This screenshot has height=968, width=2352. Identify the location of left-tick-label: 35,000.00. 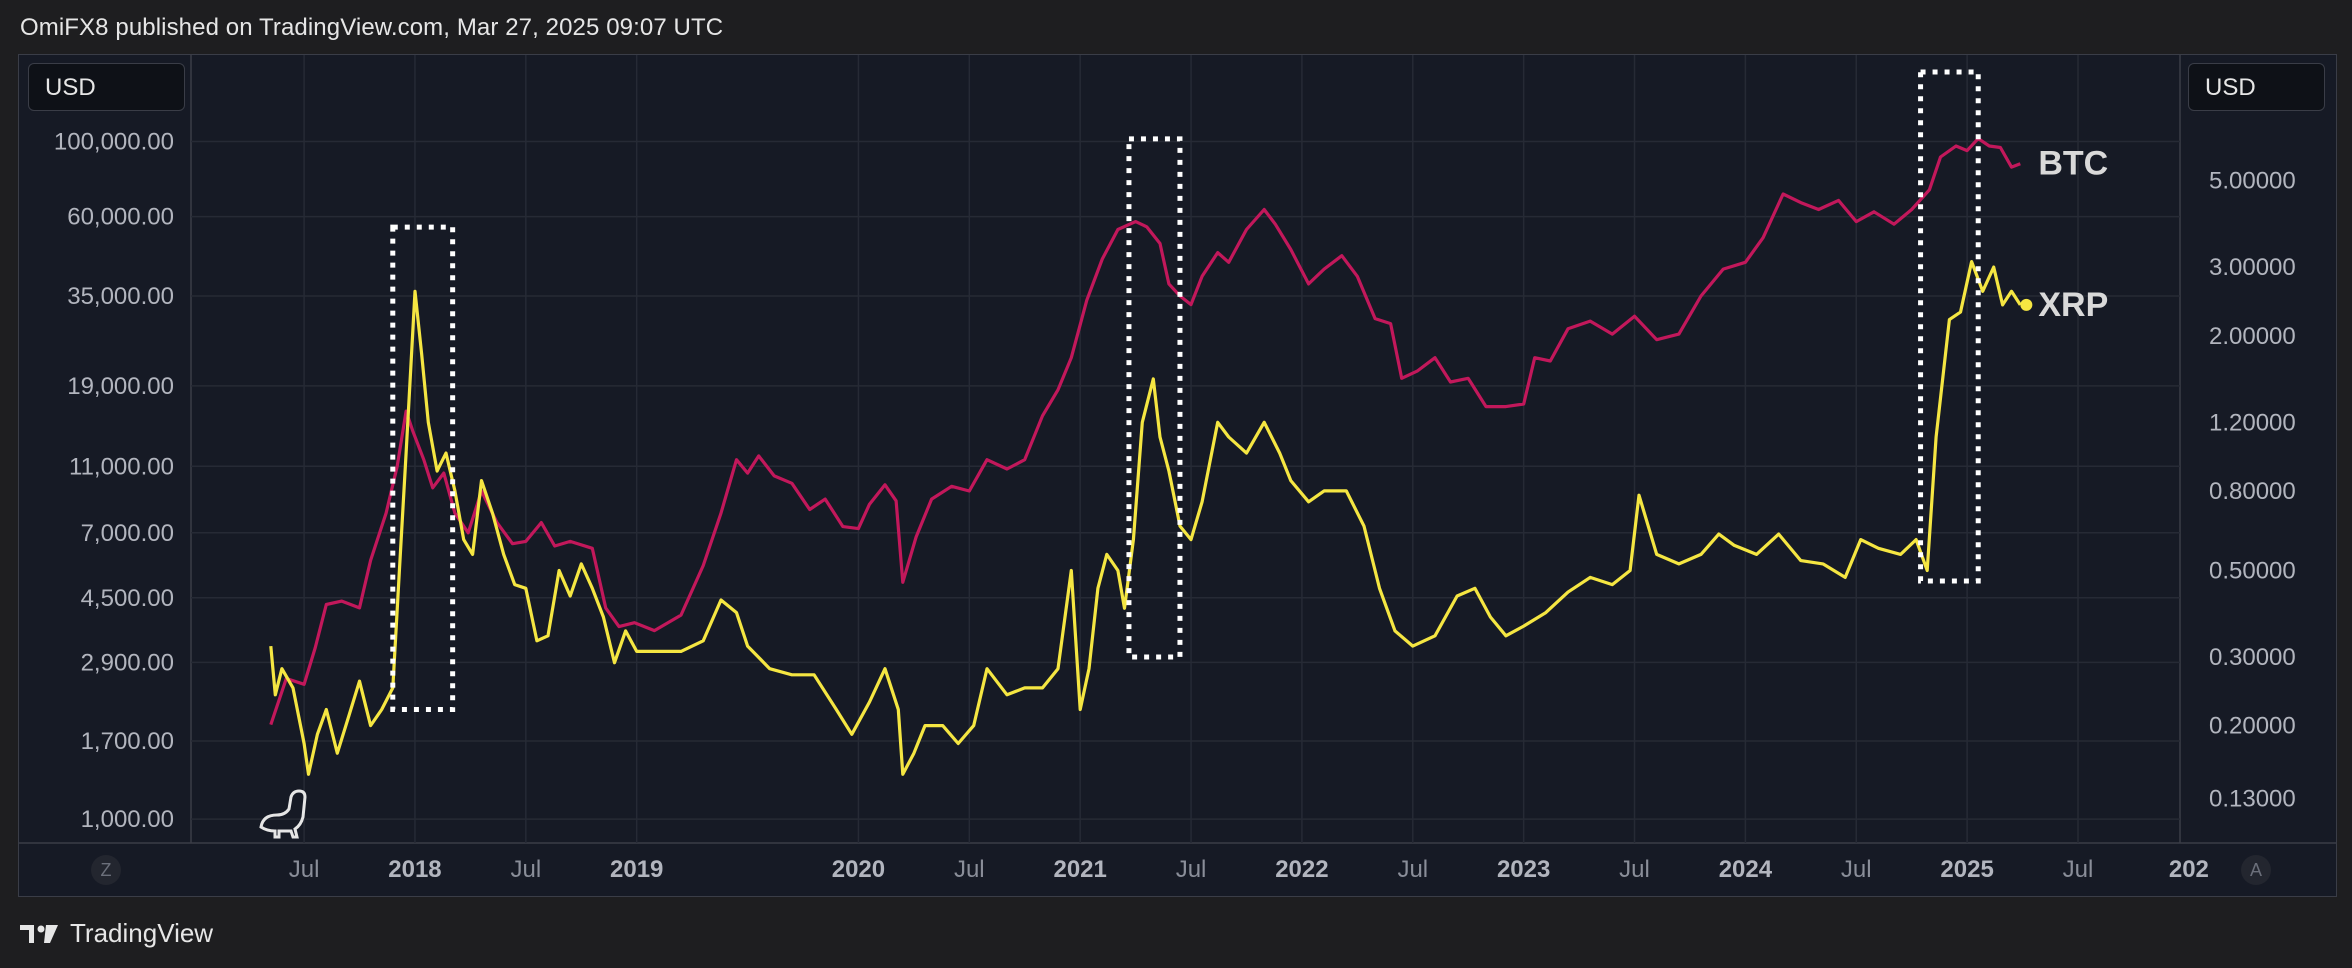
(120, 296).